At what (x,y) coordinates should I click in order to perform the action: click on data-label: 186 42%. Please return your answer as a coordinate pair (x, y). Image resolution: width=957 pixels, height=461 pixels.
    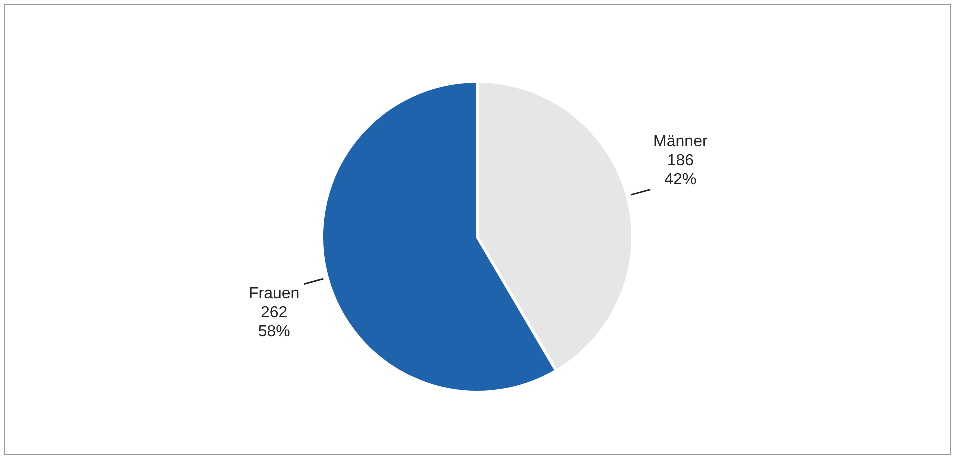
    Looking at the image, I should click on (680, 170).